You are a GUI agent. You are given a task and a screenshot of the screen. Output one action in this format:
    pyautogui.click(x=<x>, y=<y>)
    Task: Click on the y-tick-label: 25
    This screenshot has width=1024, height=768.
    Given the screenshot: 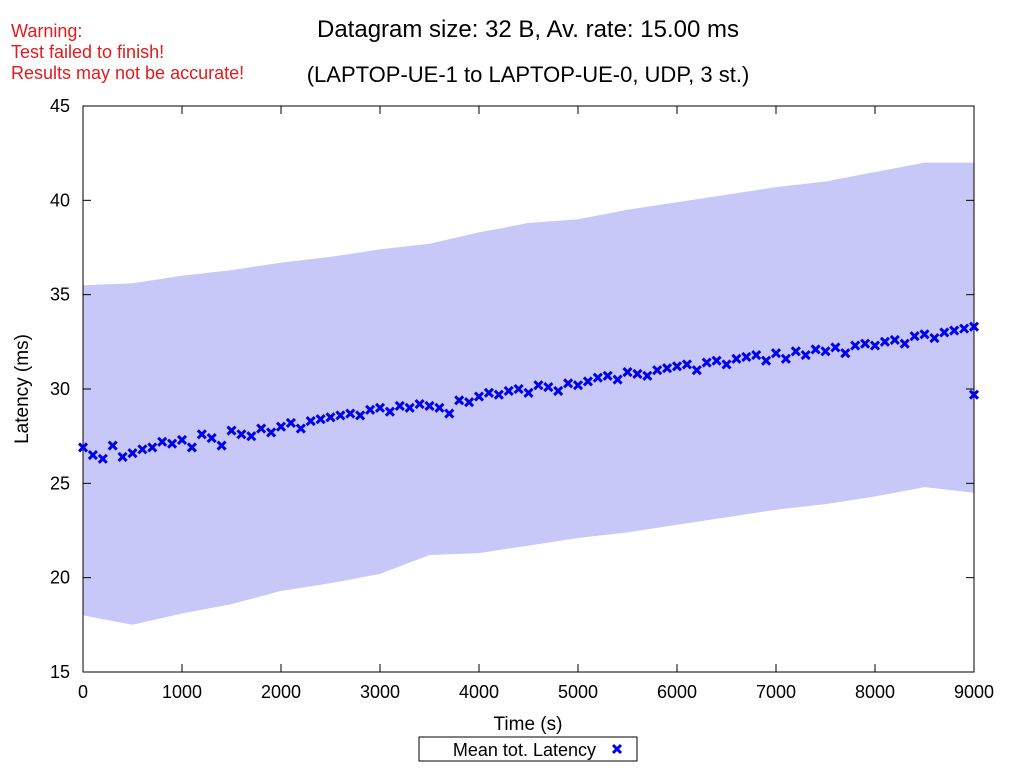 What is the action you would take?
    pyautogui.click(x=60, y=483)
    